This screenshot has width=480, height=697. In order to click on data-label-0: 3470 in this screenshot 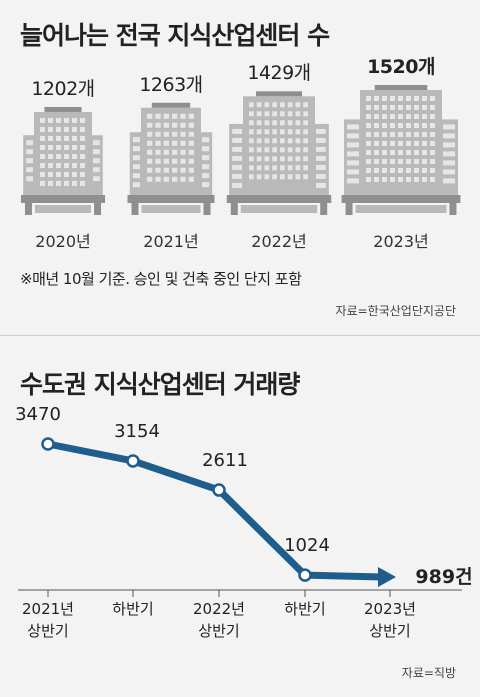, I will do `click(38, 414)`.